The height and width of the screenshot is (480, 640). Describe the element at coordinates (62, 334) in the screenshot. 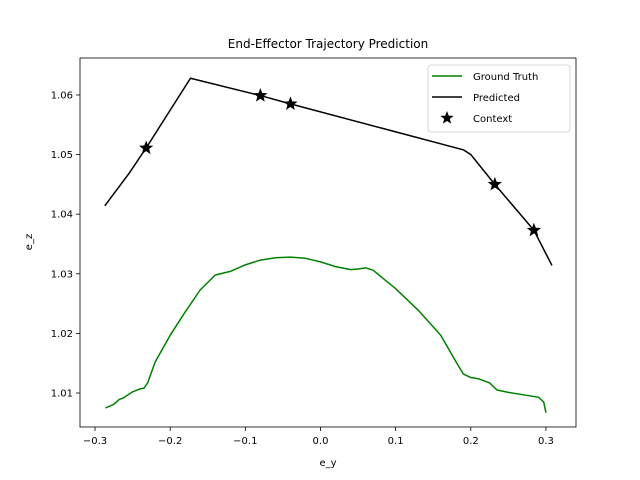

I see `y-tick-label: 1.02` at that location.